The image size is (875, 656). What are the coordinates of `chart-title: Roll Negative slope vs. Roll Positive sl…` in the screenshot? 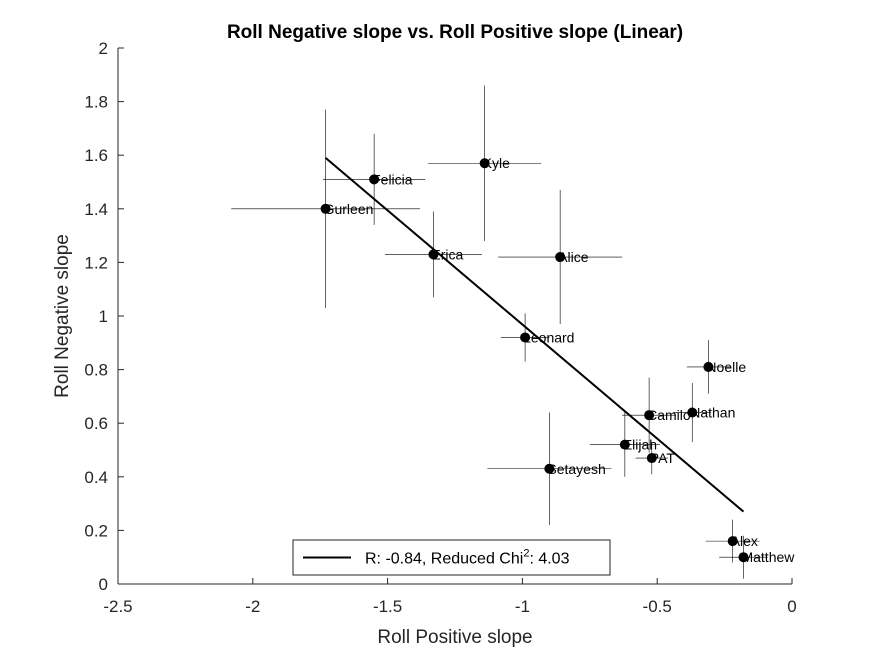 It's located at (455, 32).